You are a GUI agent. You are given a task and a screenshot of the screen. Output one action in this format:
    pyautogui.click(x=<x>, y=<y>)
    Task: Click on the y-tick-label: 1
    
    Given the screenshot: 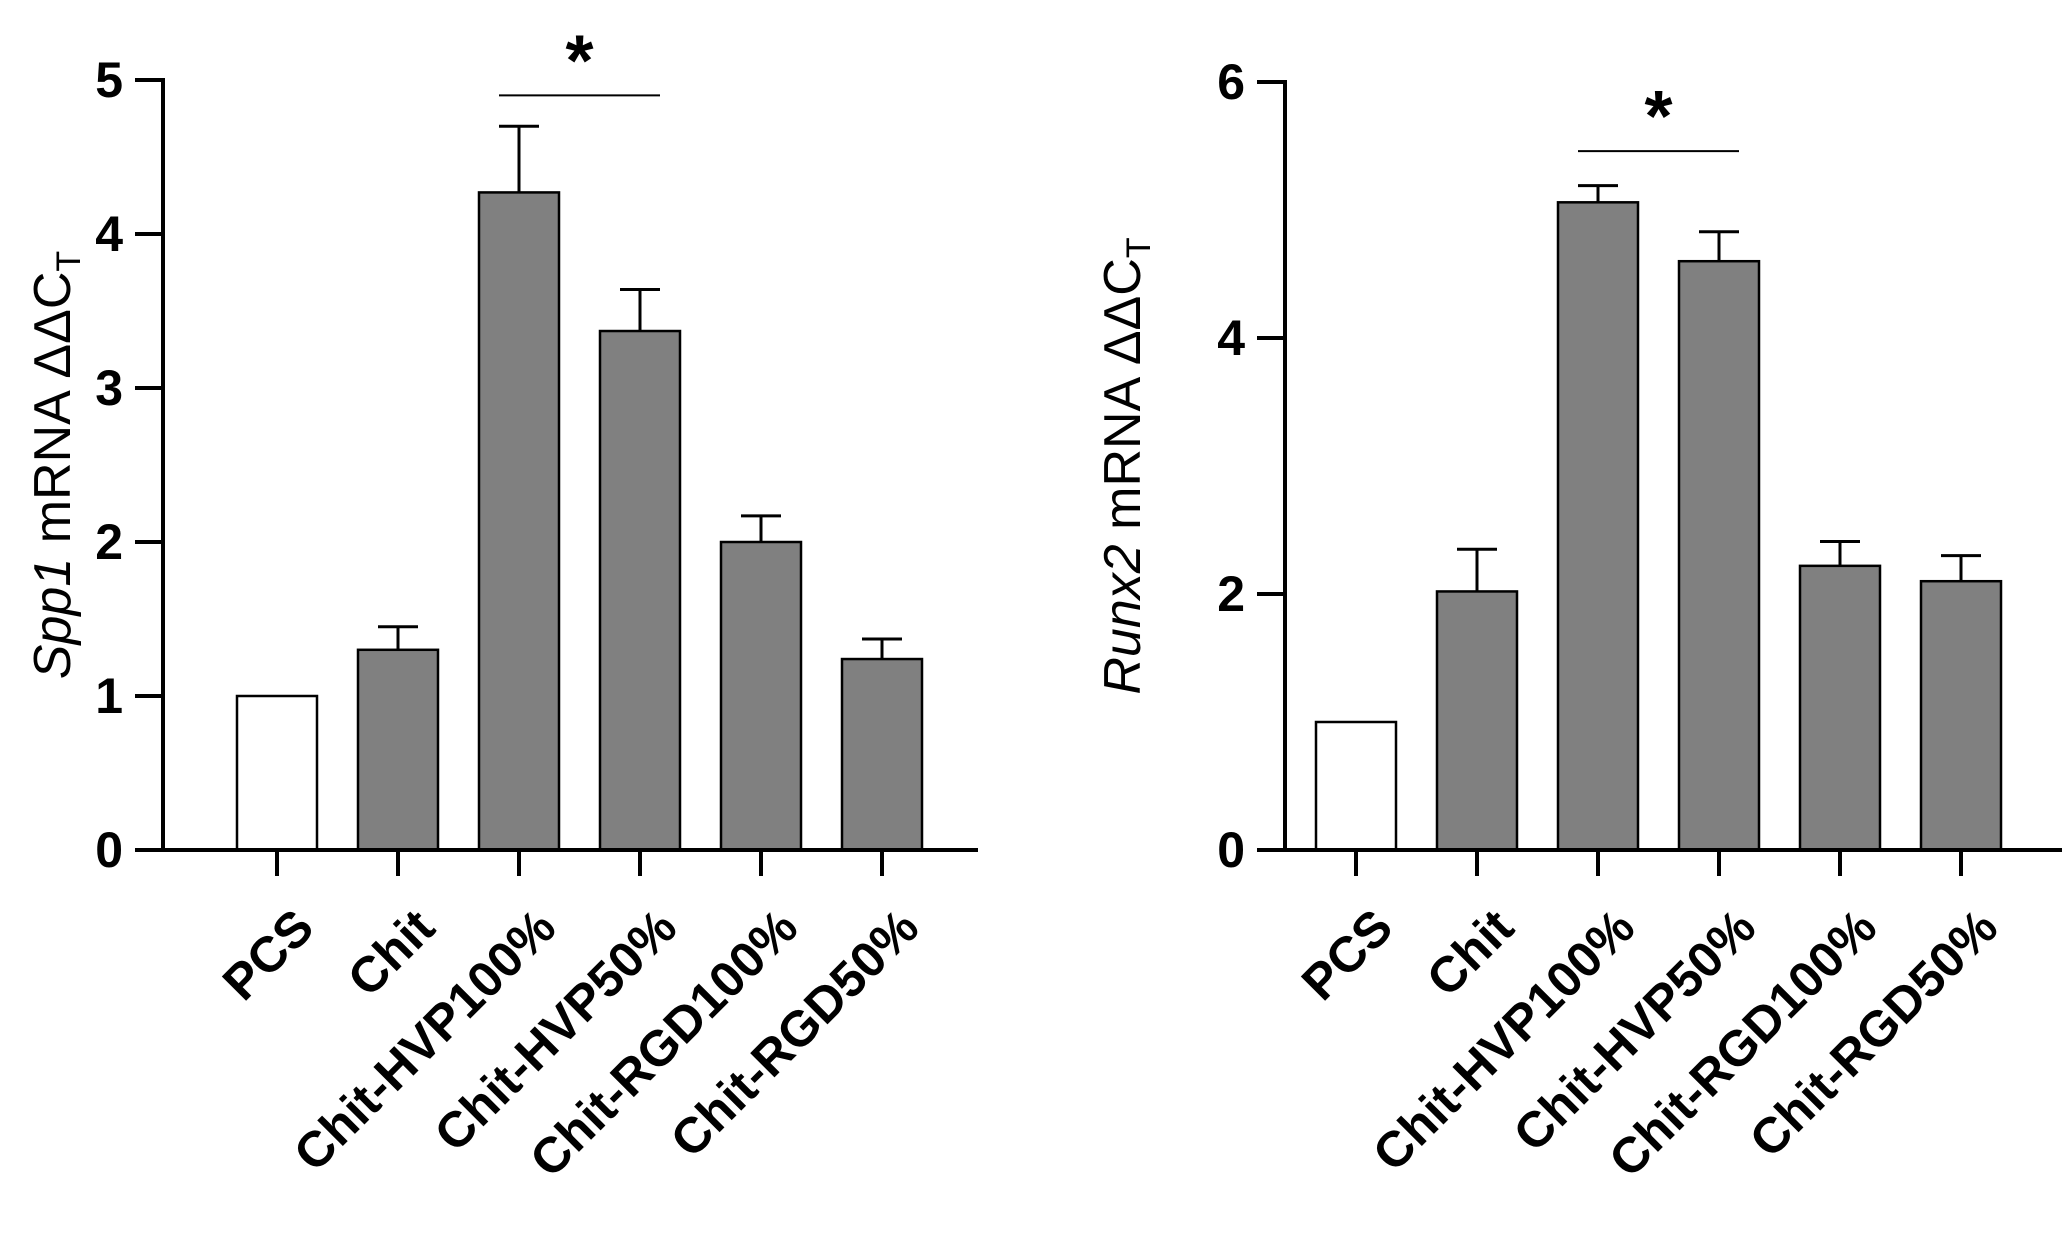 What is the action you would take?
    pyautogui.click(x=109, y=696)
    